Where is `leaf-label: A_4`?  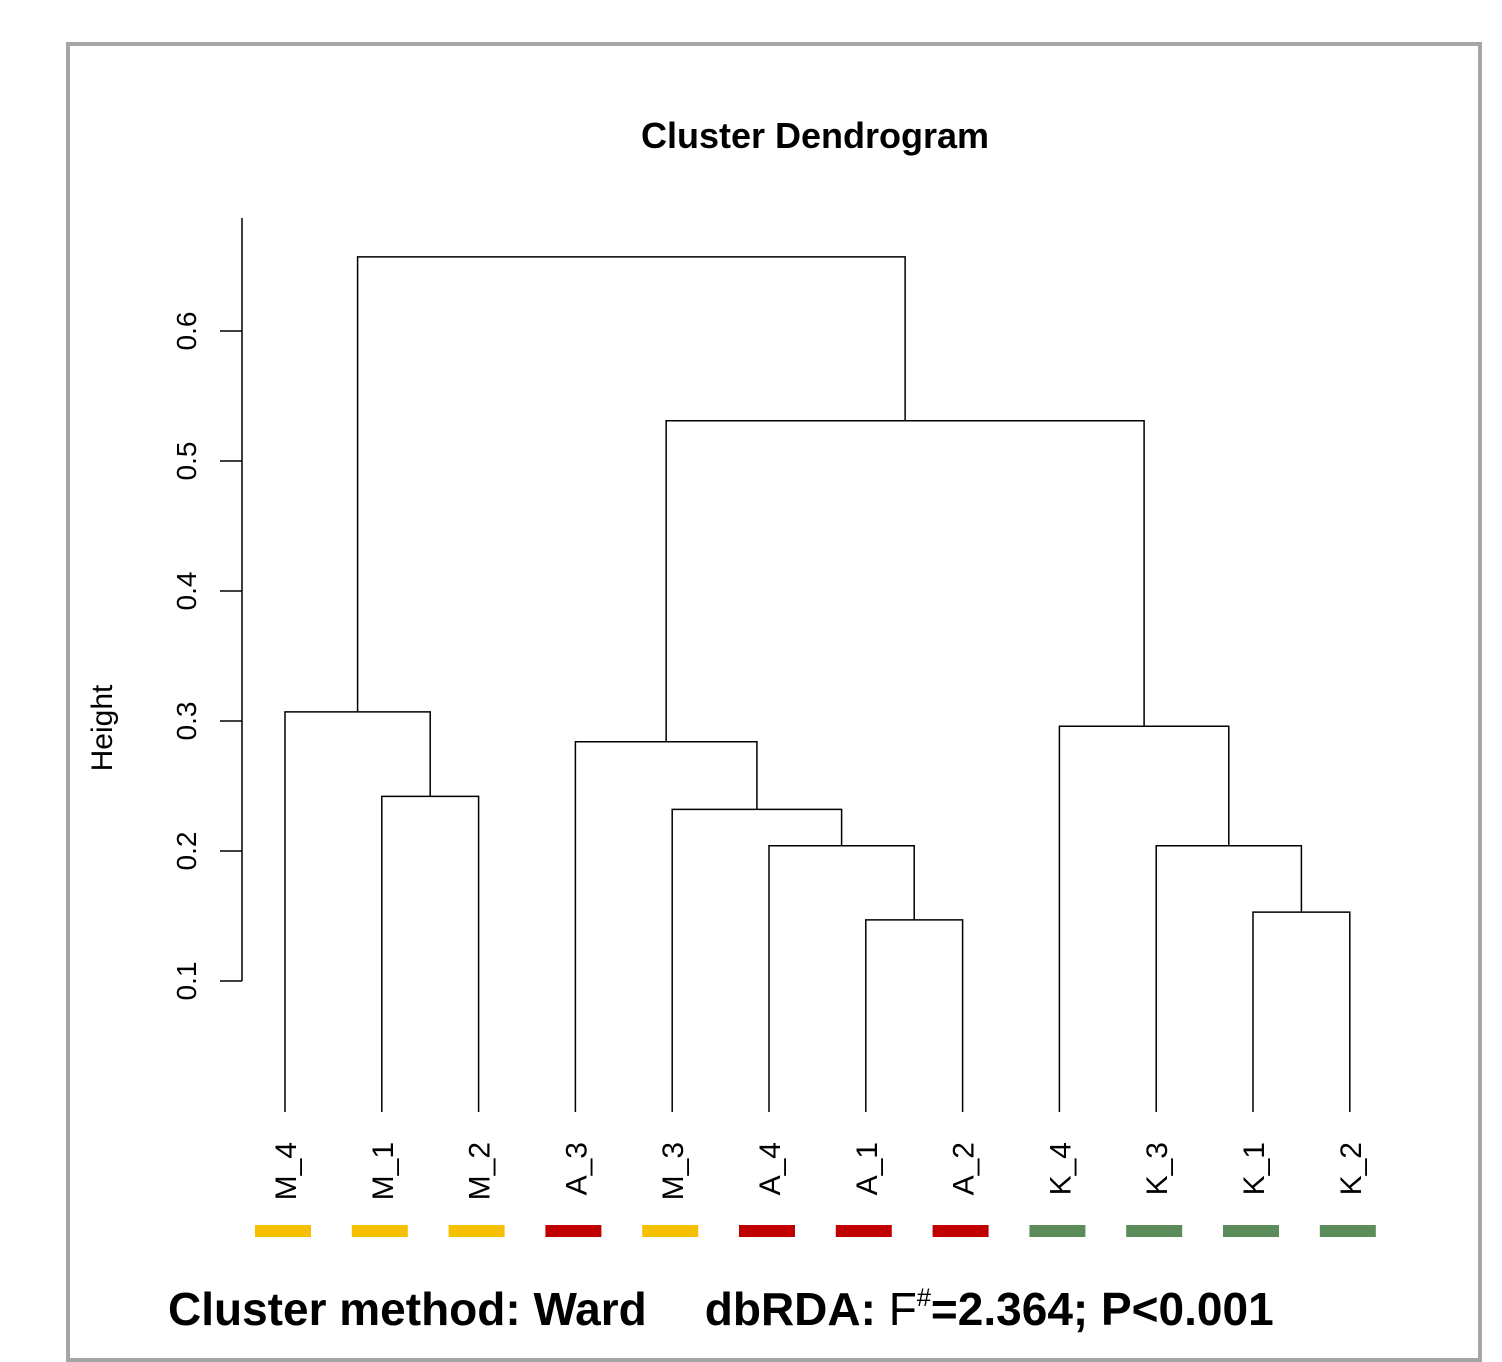 leaf-label: A_4 is located at coordinates (770, 1168).